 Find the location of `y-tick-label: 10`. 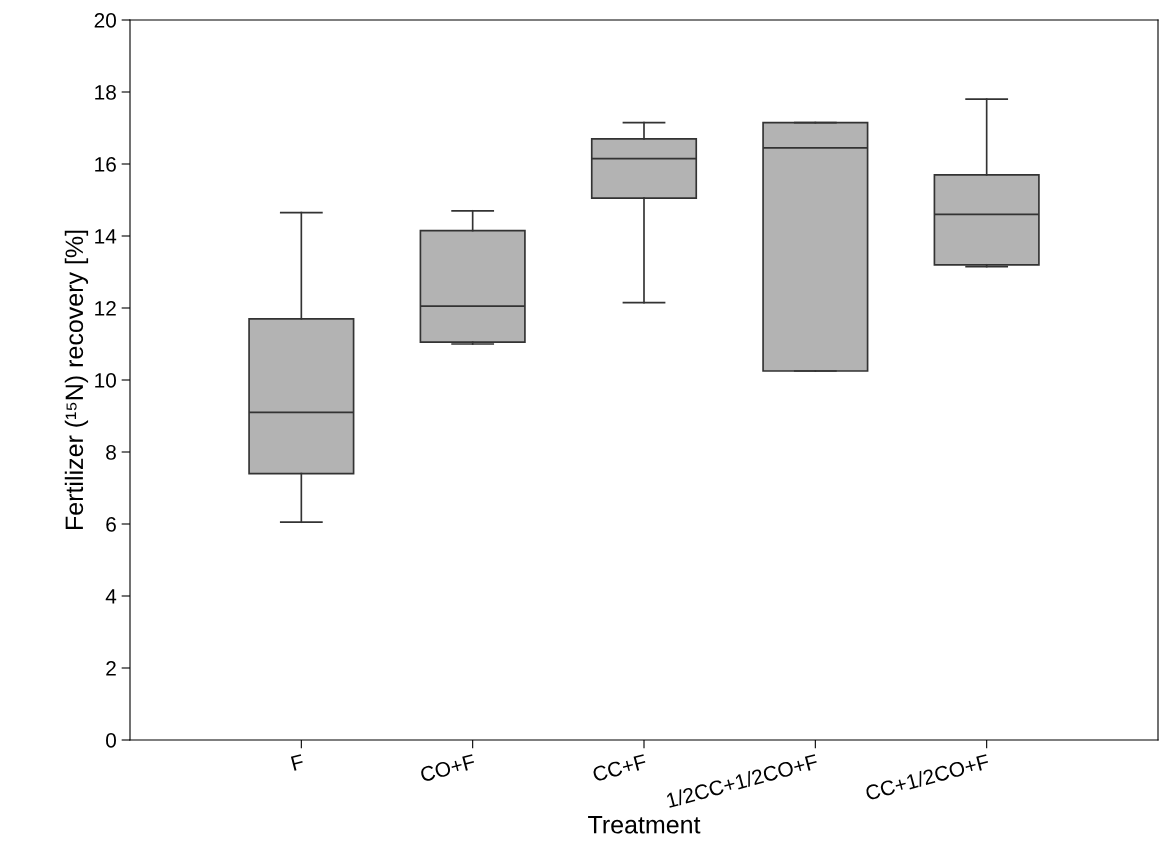

y-tick-label: 10 is located at coordinates (105, 380).